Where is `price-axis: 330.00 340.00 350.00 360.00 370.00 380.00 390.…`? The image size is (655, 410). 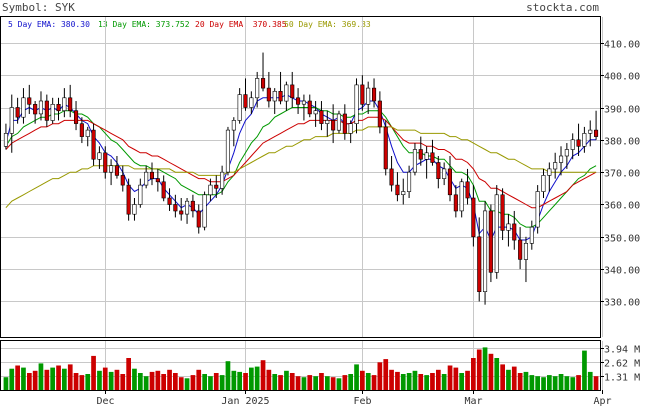
price-axis: 330.00 340.00 350.00 360.00 370.00 380.00 390.… is located at coordinates (620, 174).